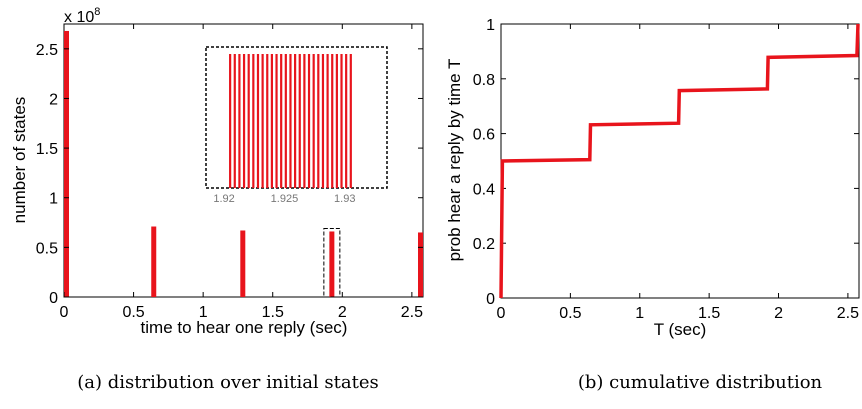 The height and width of the screenshot is (409, 862). What do you see at coordinates (19, 160) in the screenshot?
I see `chart-a-ylabel: number of states` at bounding box center [19, 160].